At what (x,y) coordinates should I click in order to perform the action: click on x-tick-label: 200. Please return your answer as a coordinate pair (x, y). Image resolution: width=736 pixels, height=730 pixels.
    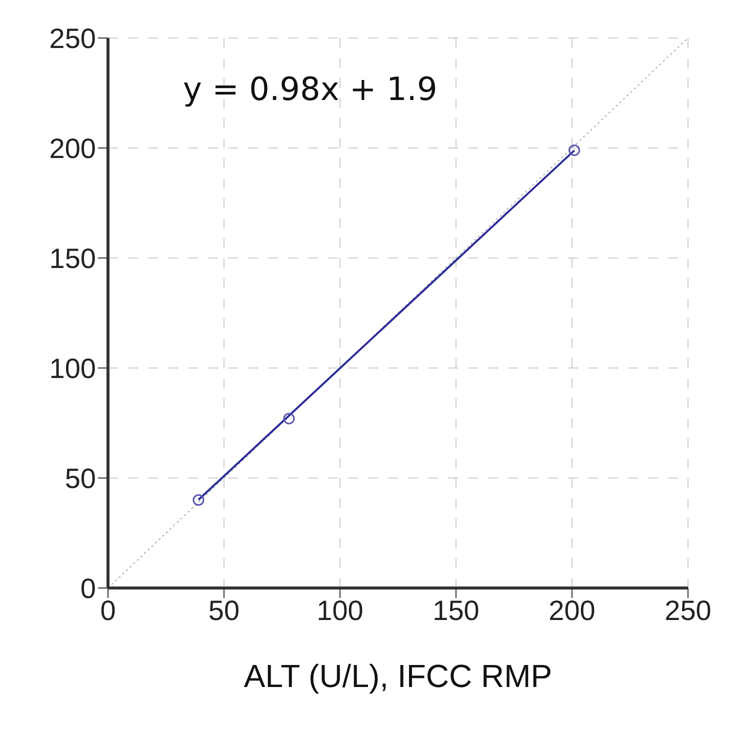
    Looking at the image, I should click on (572, 610).